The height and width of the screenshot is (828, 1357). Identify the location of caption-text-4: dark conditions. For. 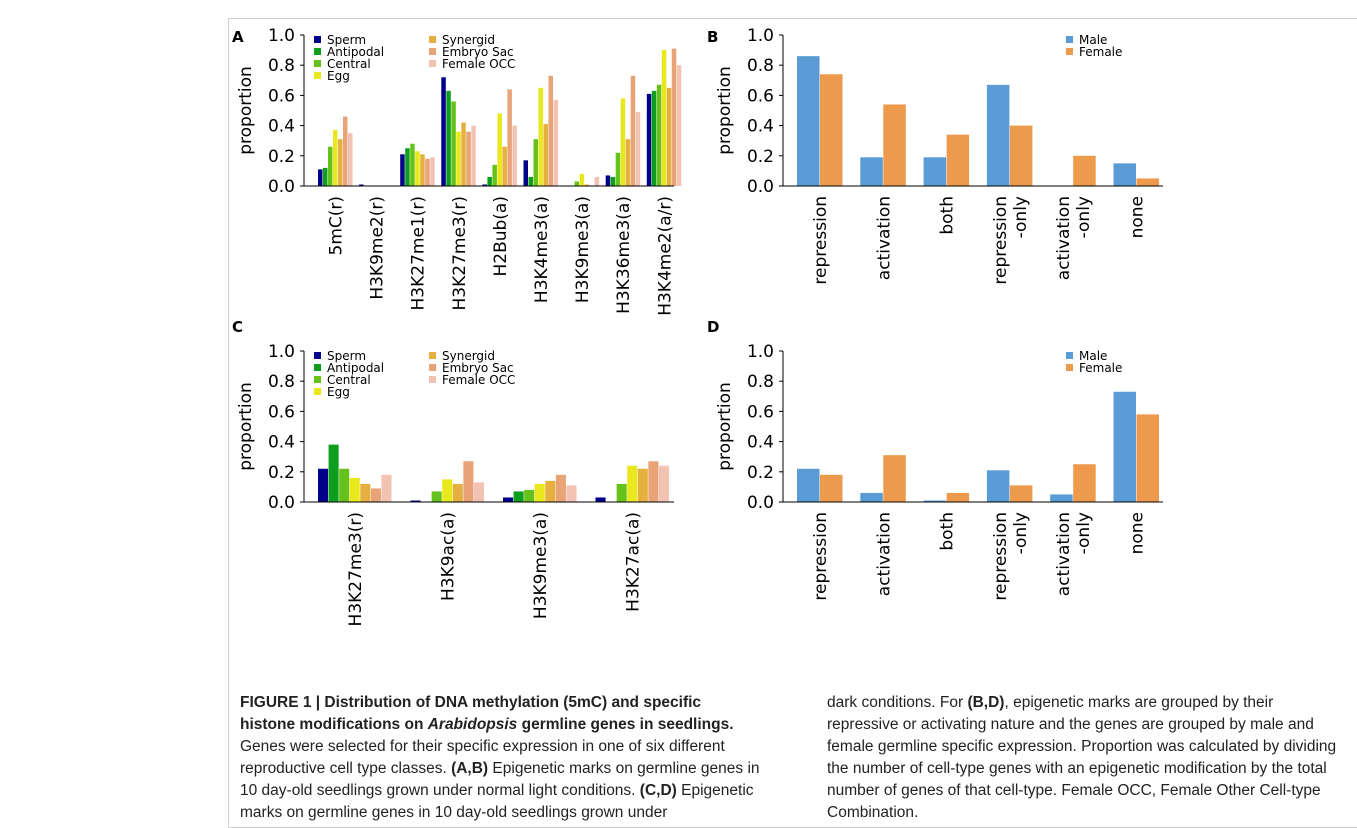
(897, 702).